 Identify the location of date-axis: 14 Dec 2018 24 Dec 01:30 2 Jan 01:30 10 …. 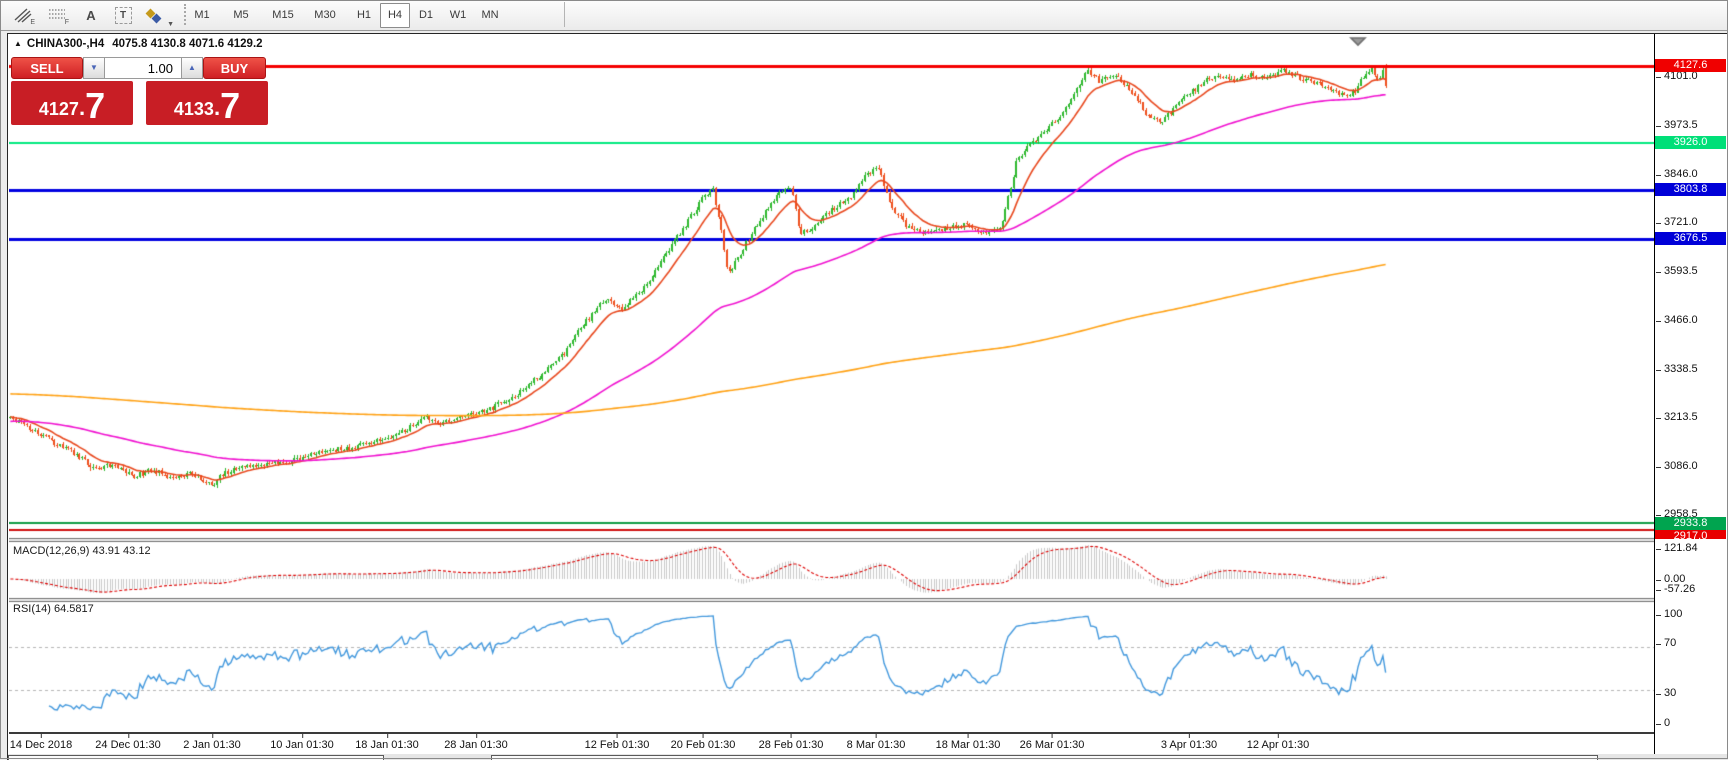
(831, 743).